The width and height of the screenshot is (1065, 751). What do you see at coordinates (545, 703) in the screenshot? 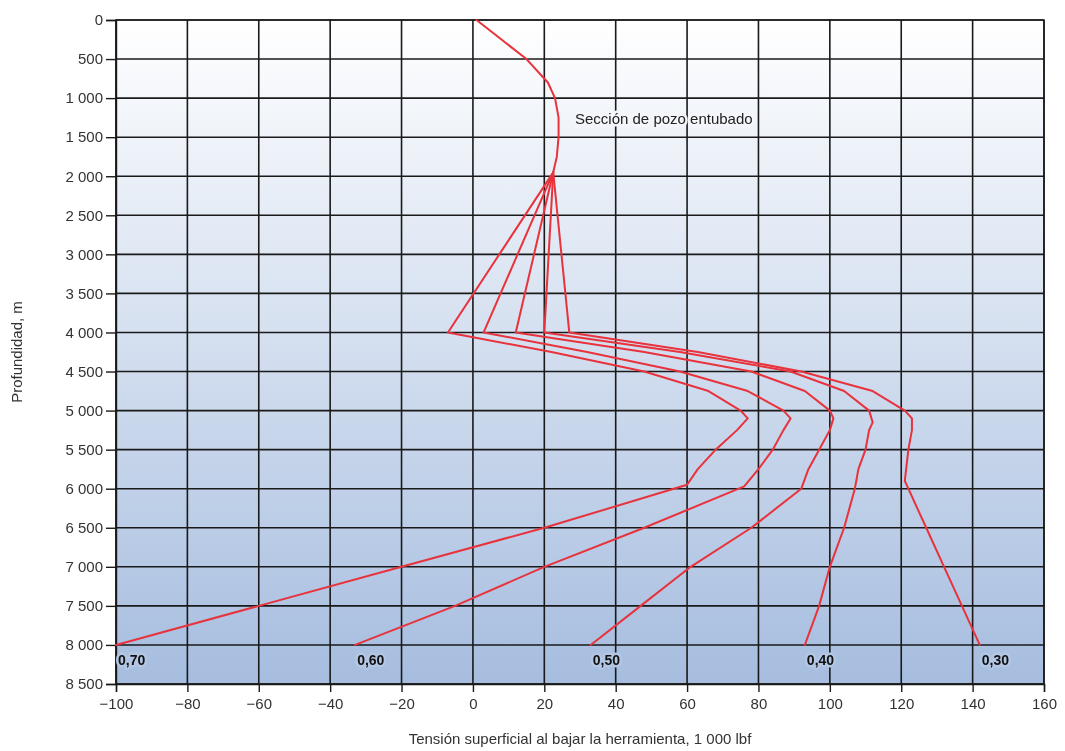
I see `x-tick-label: 20` at bounding box center [545, 703].